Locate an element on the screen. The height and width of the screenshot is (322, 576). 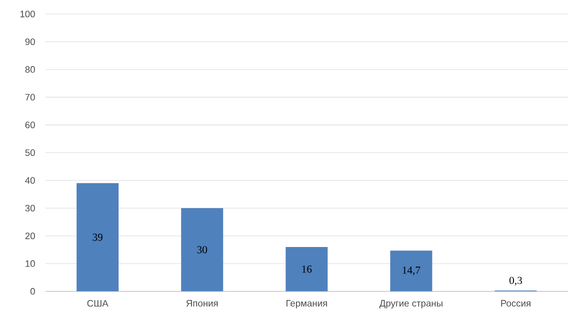
y-tick-label: 100 is located at coordinates (27, 14).